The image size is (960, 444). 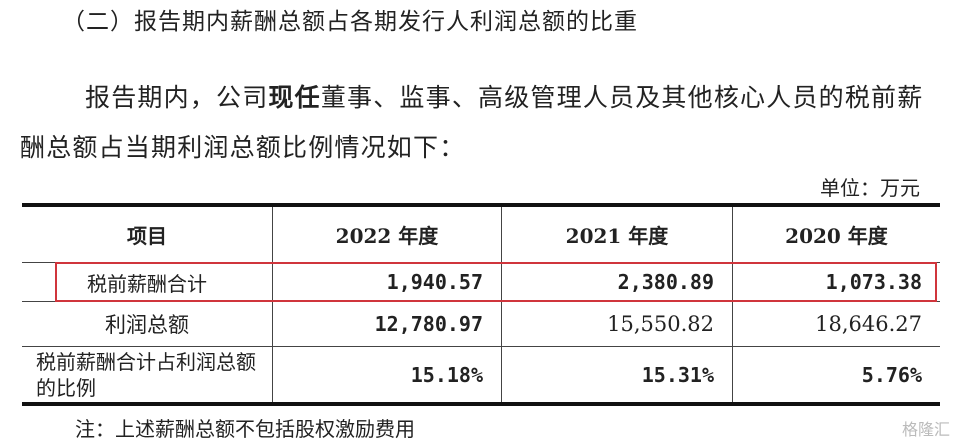 I want to click on heading: （二）报告期内薪酬总额占各期发行人利润总额的比重, so click(x=350, y=22).